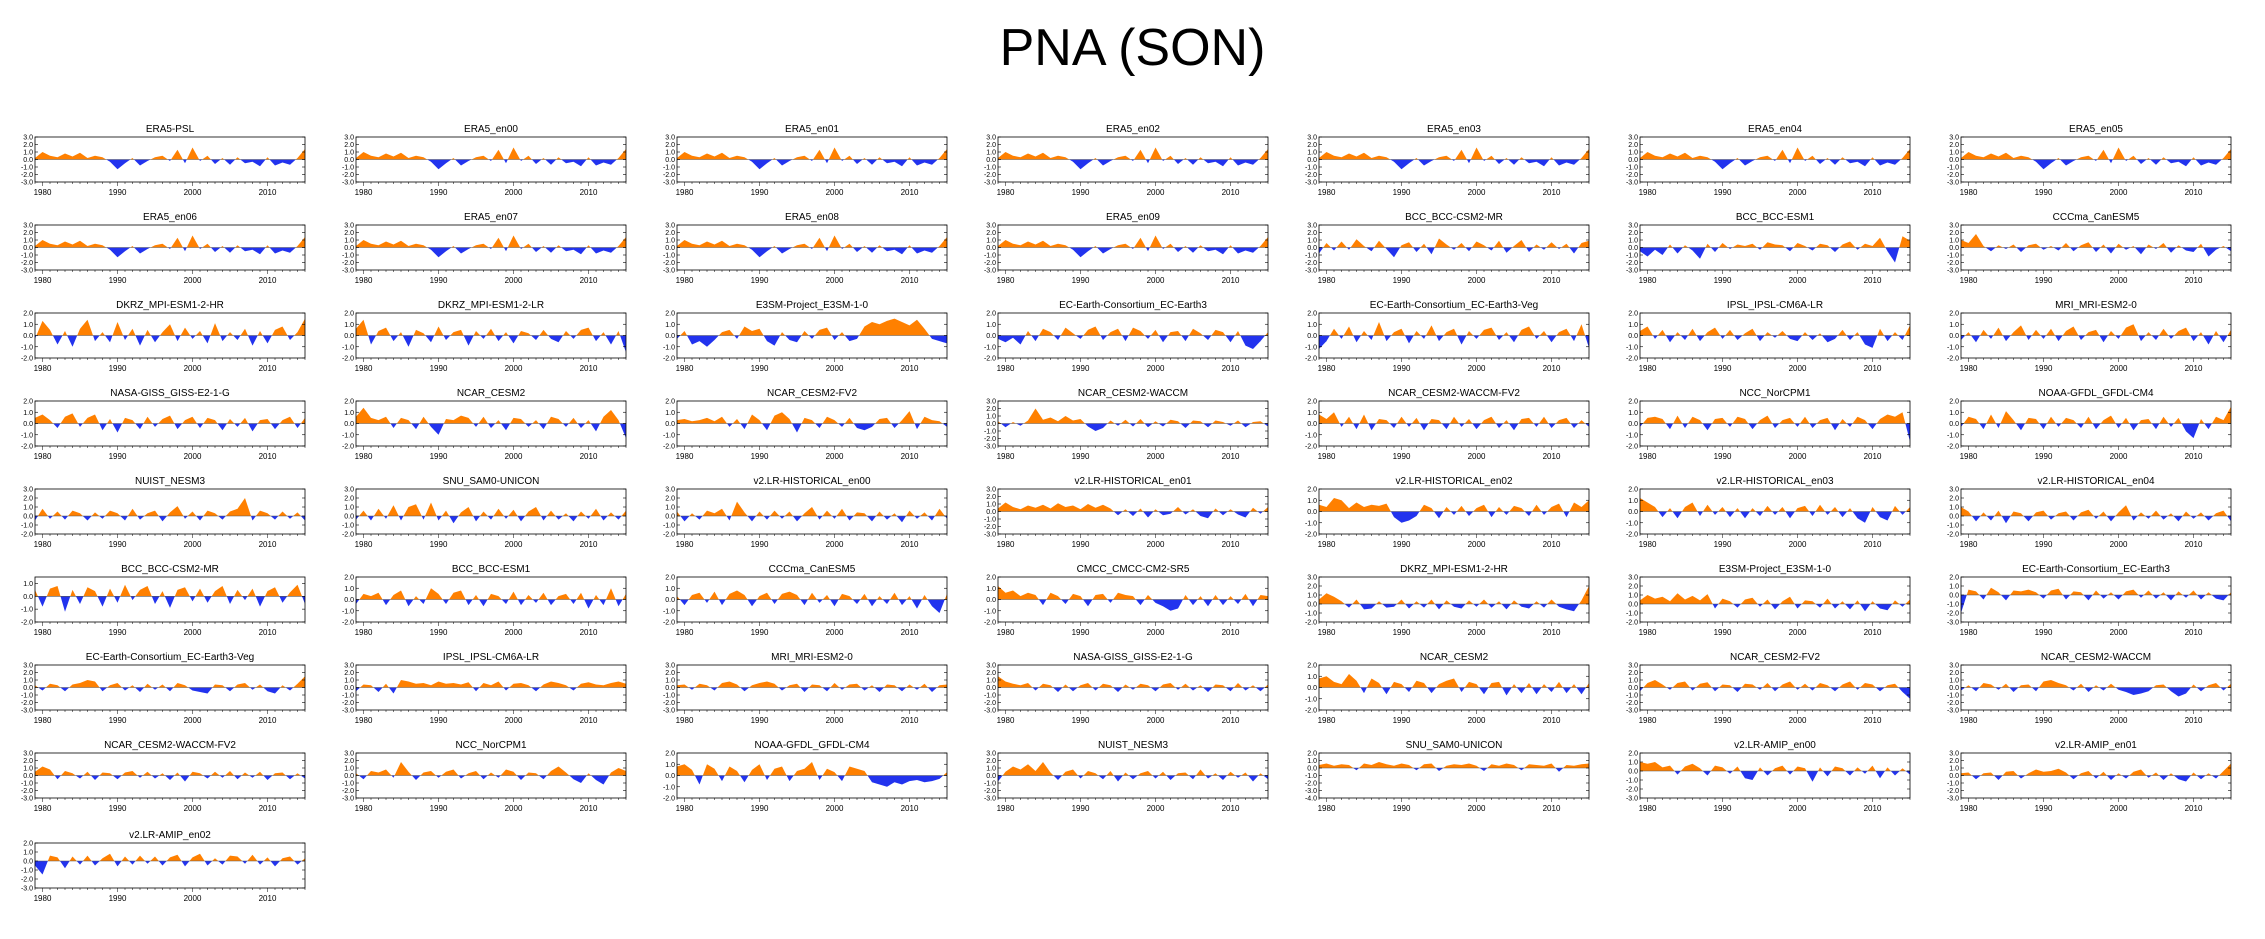  What do you see at coordinates (669, 175) in the screenshot?
I see `y-tick-label: -2.0` at bounding box center [669, 175].